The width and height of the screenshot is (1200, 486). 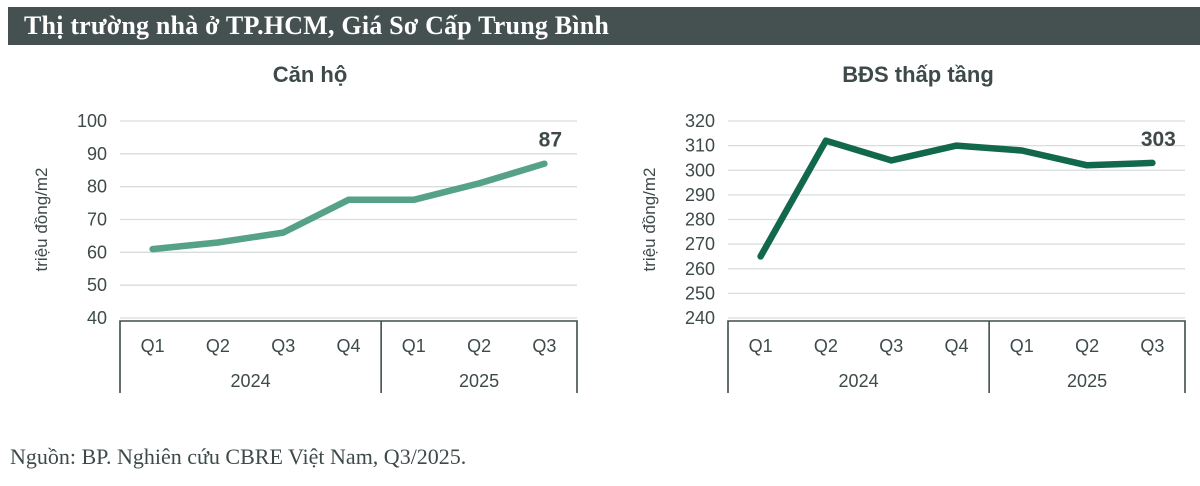 What do you see at coordinates (92, 121) in the screenshot?
I see `y-tick-label: 100` at bounding box center [92, 121].